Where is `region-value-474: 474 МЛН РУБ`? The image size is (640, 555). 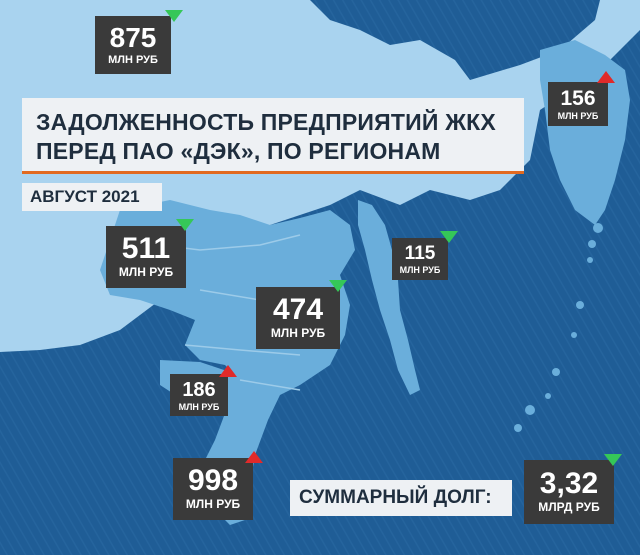
region-value-474: 474 МЛН РУБ is located at coordinates (298, 318).